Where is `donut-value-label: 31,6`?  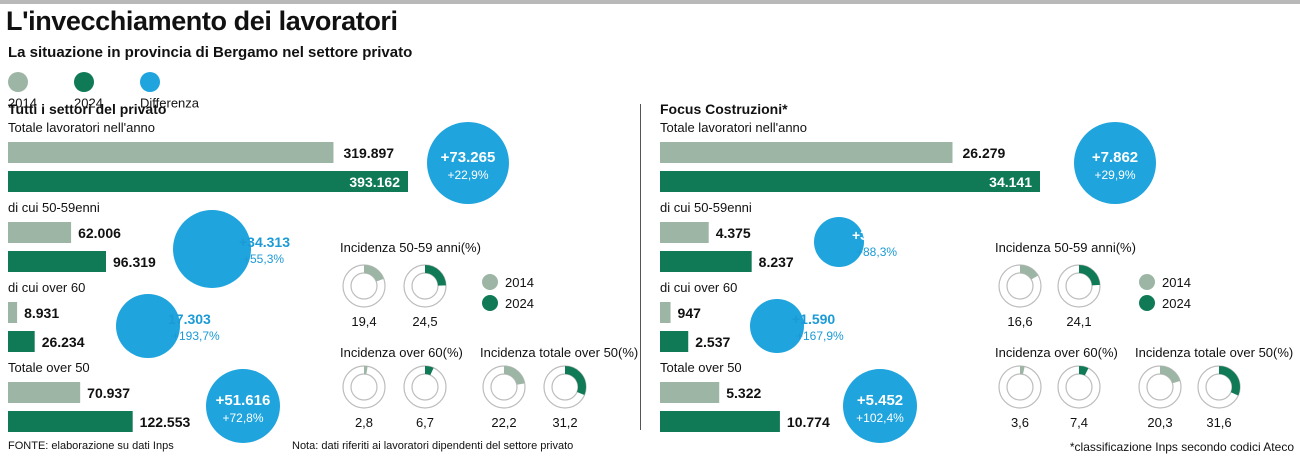
donut-value-label: 31,6 is located at coordinates (1218, 422).